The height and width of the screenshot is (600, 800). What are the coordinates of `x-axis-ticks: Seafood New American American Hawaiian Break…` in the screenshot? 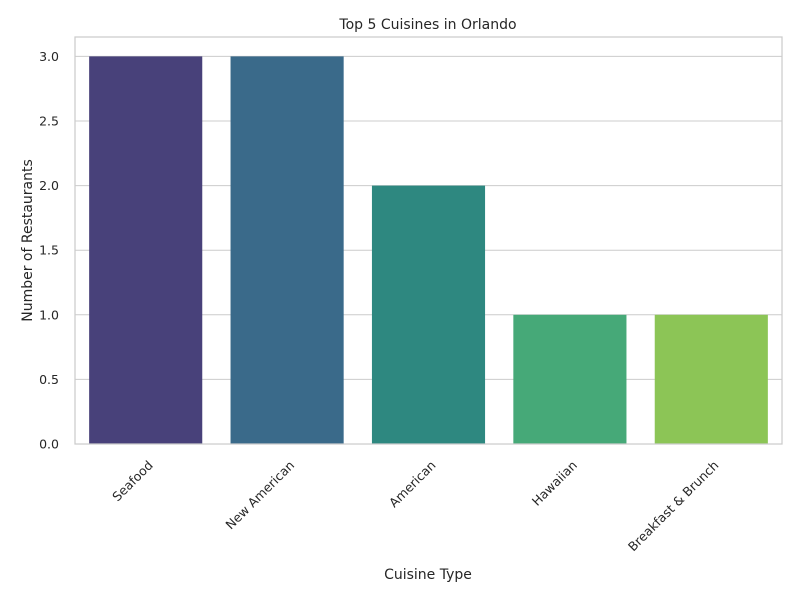 It's located at (415, 506).